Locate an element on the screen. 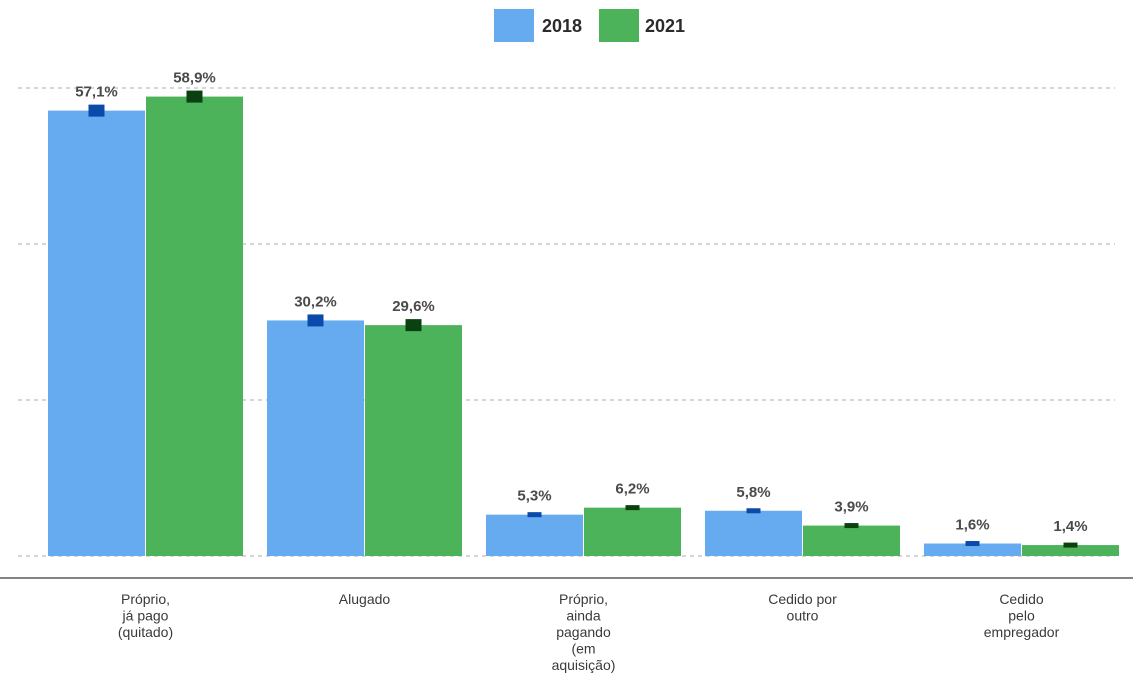 This screenshot has width=1133, height=680. value-label-2021-3: 3,9% is located at coordinates (851, 507).